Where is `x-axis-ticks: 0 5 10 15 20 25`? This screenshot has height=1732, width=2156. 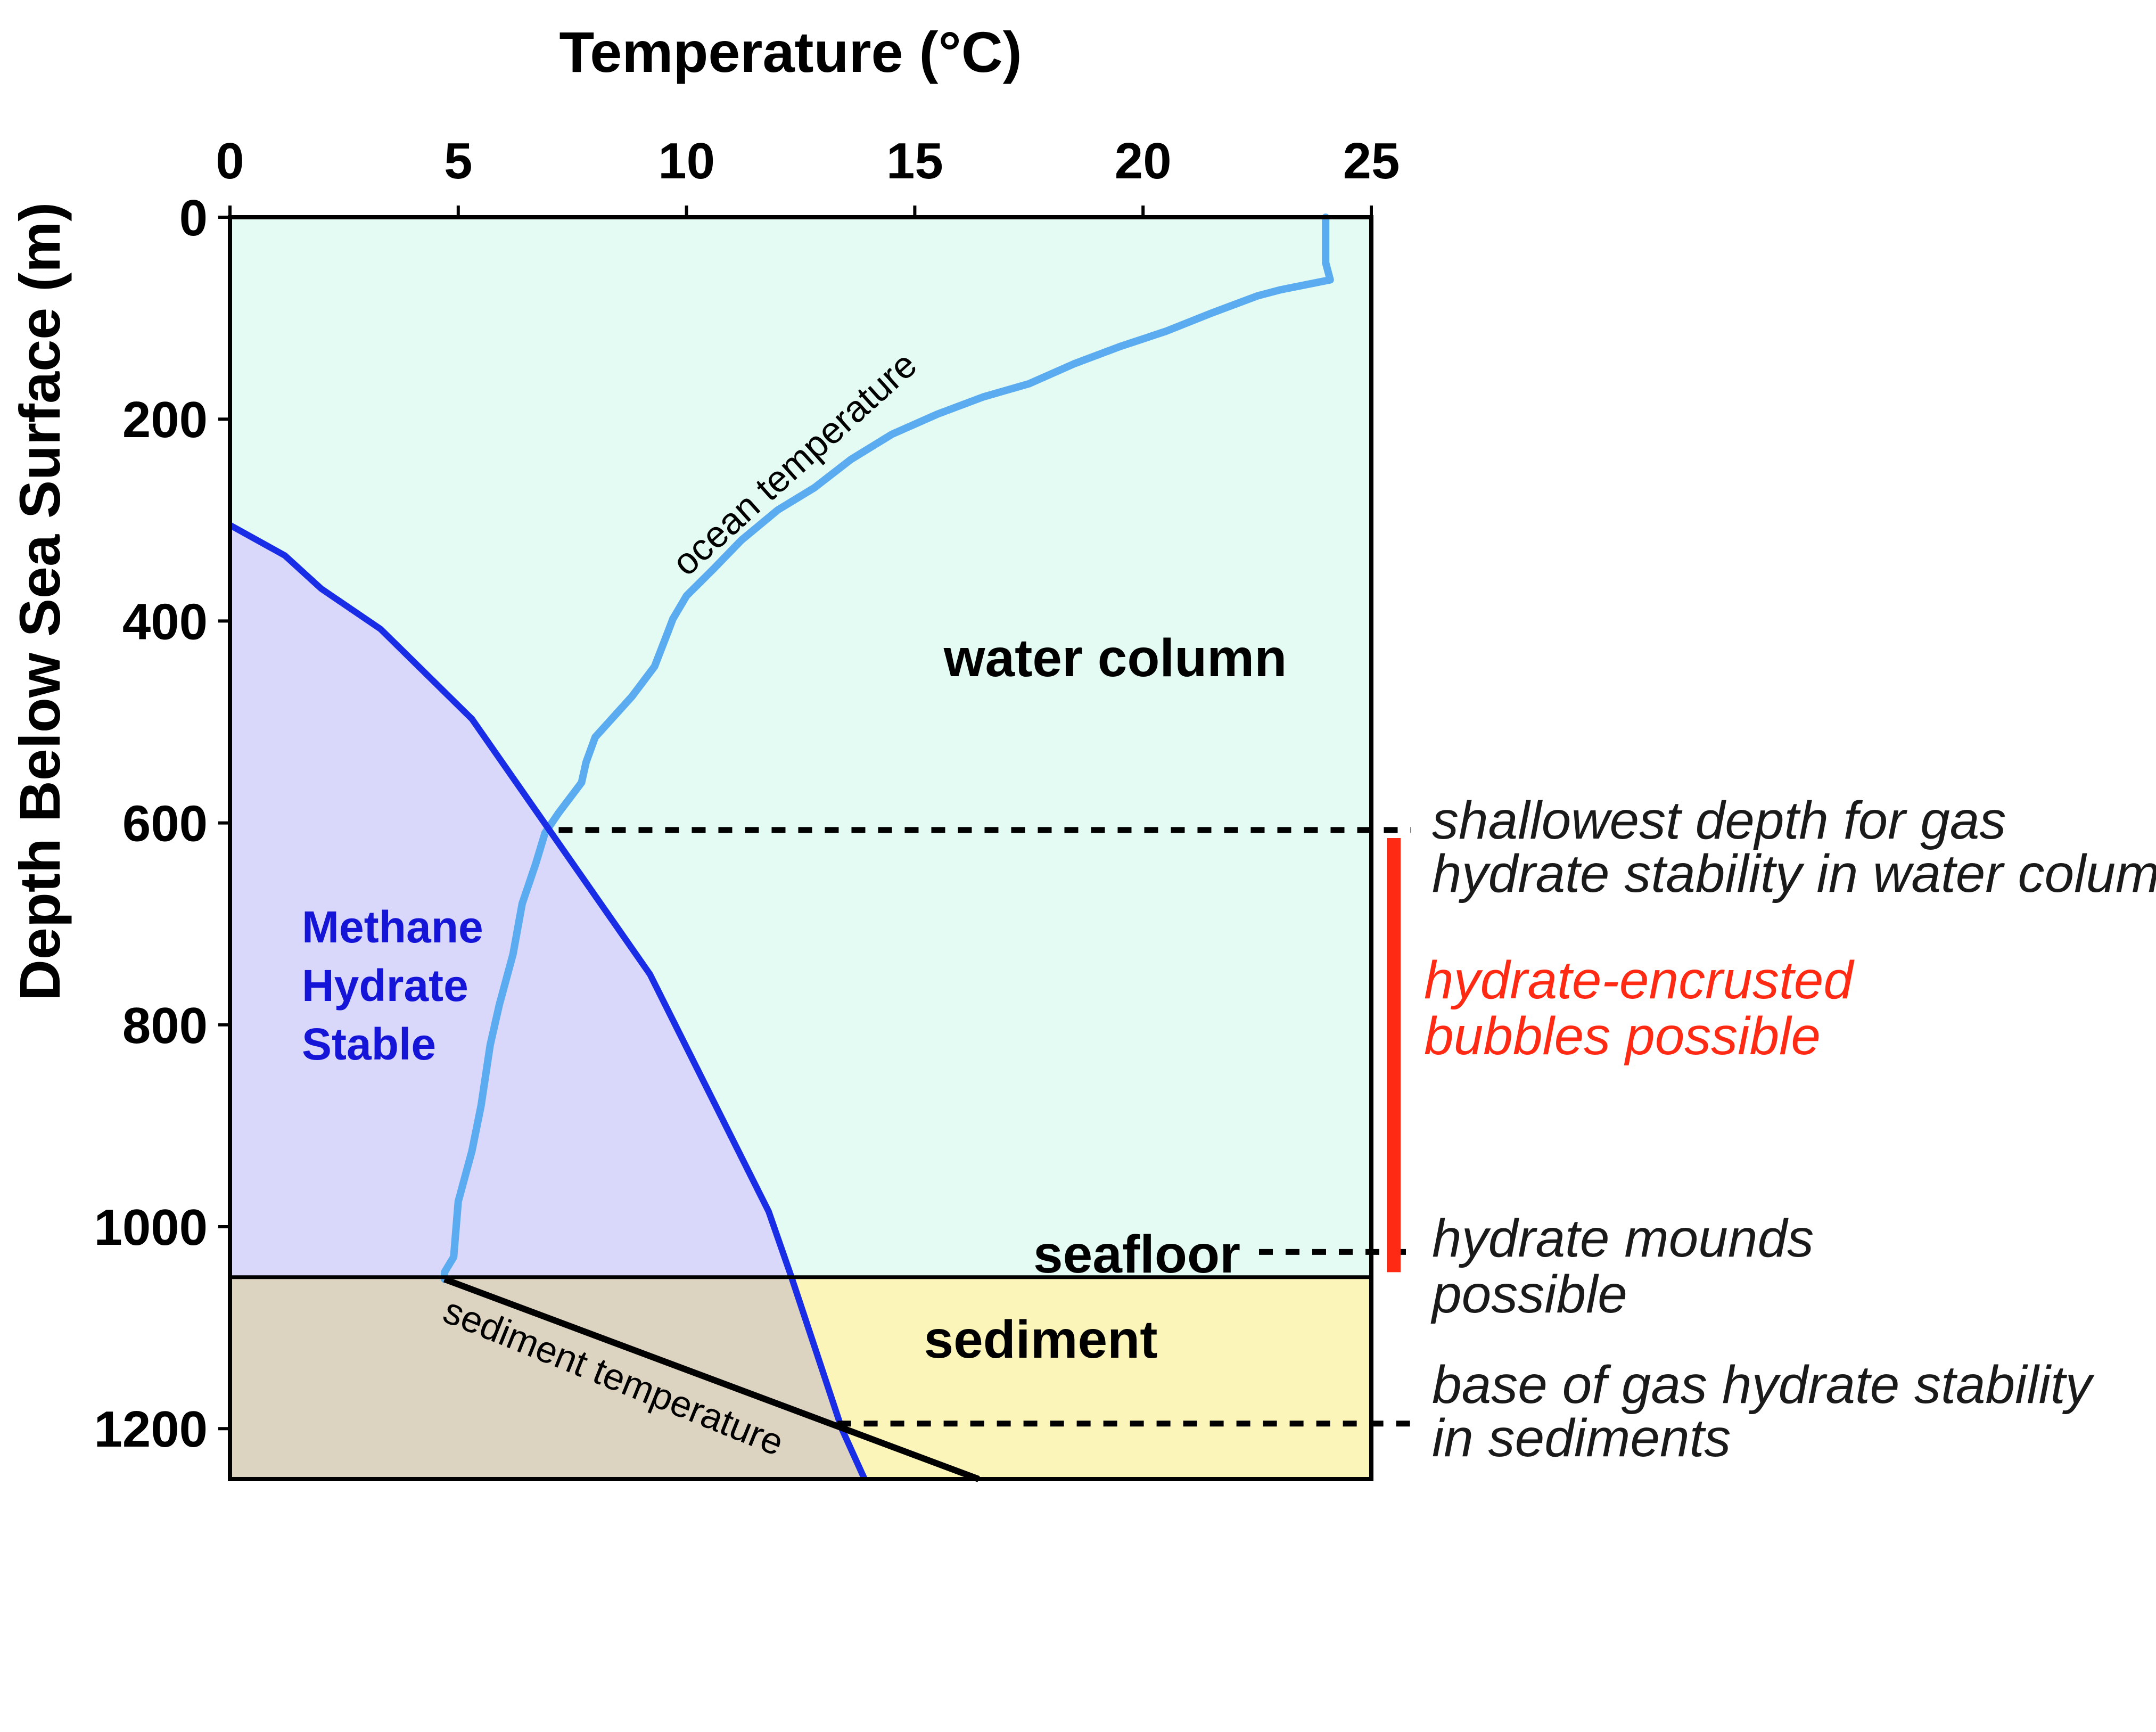 x-axis-ticks: 0 5 10 15 20 25 is located at coordinates (808, 175).